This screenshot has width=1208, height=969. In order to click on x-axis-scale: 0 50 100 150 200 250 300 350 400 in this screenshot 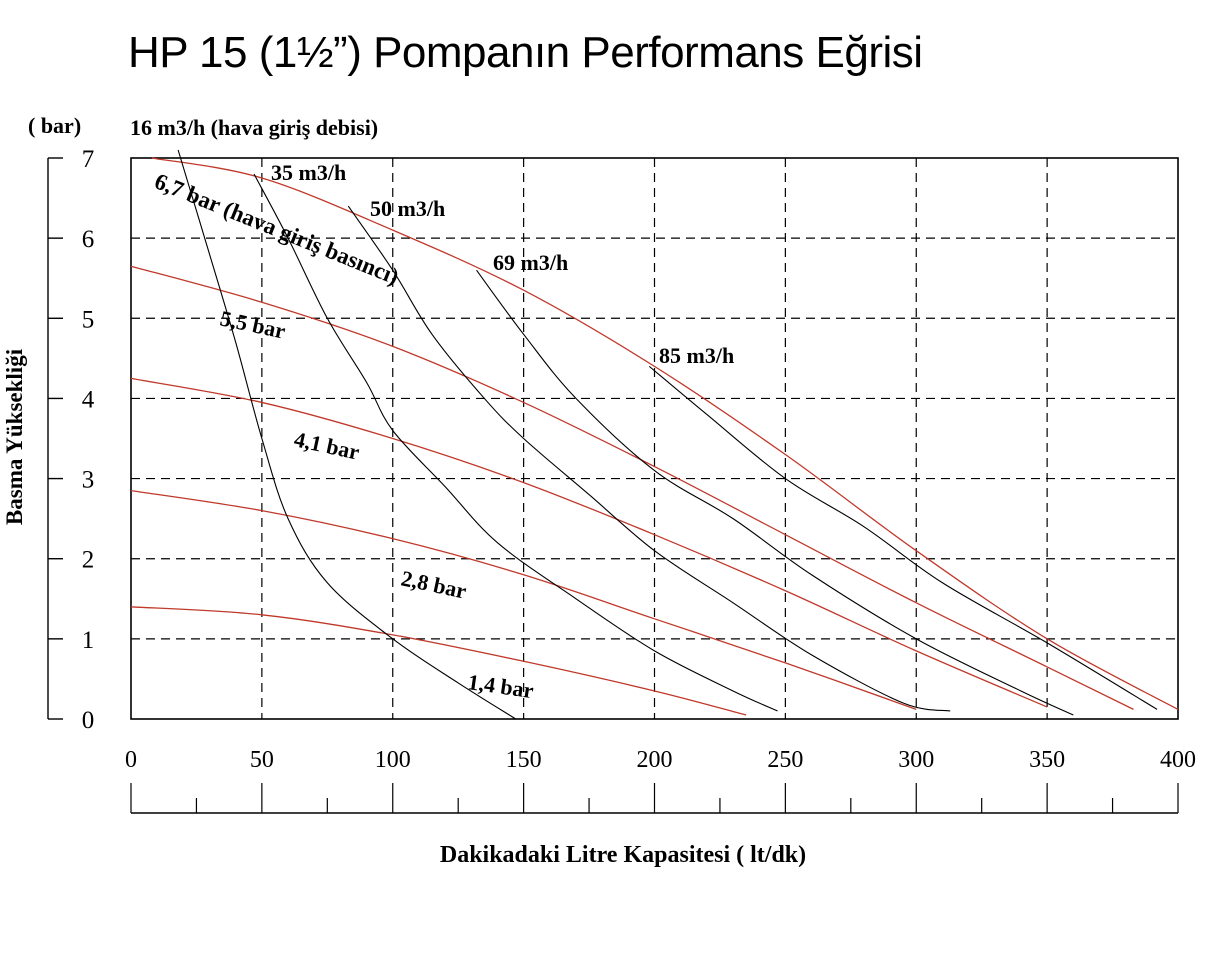, I will do `click(660, 780)`.